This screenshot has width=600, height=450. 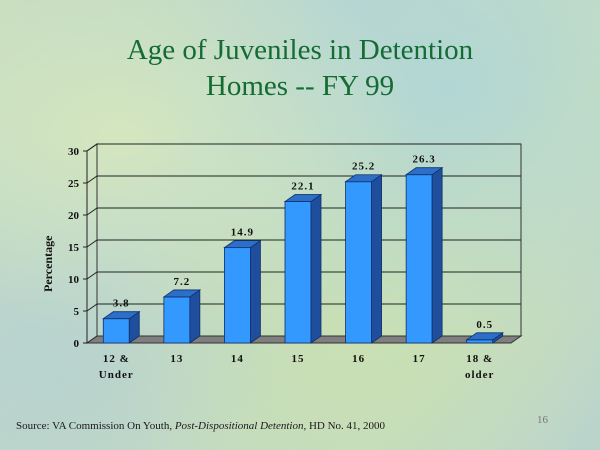 What do you see at coordinates (239, 426) in the screenshot?
I see `source-title: Post-Dispositional Detention` at bounding box center [239, 426].